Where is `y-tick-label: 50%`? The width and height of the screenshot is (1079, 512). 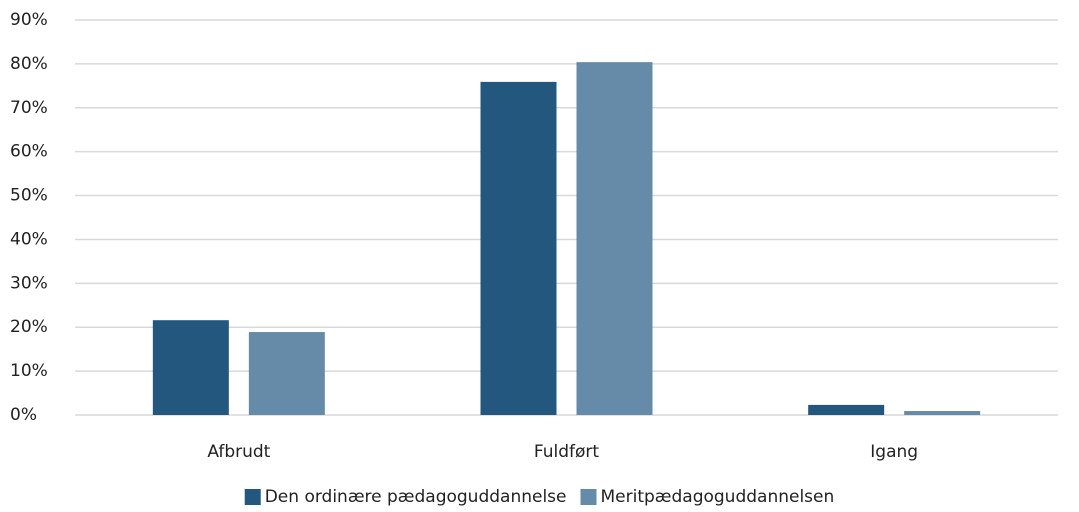
y-tick-label: 50% is located at coordinates (29, 196).